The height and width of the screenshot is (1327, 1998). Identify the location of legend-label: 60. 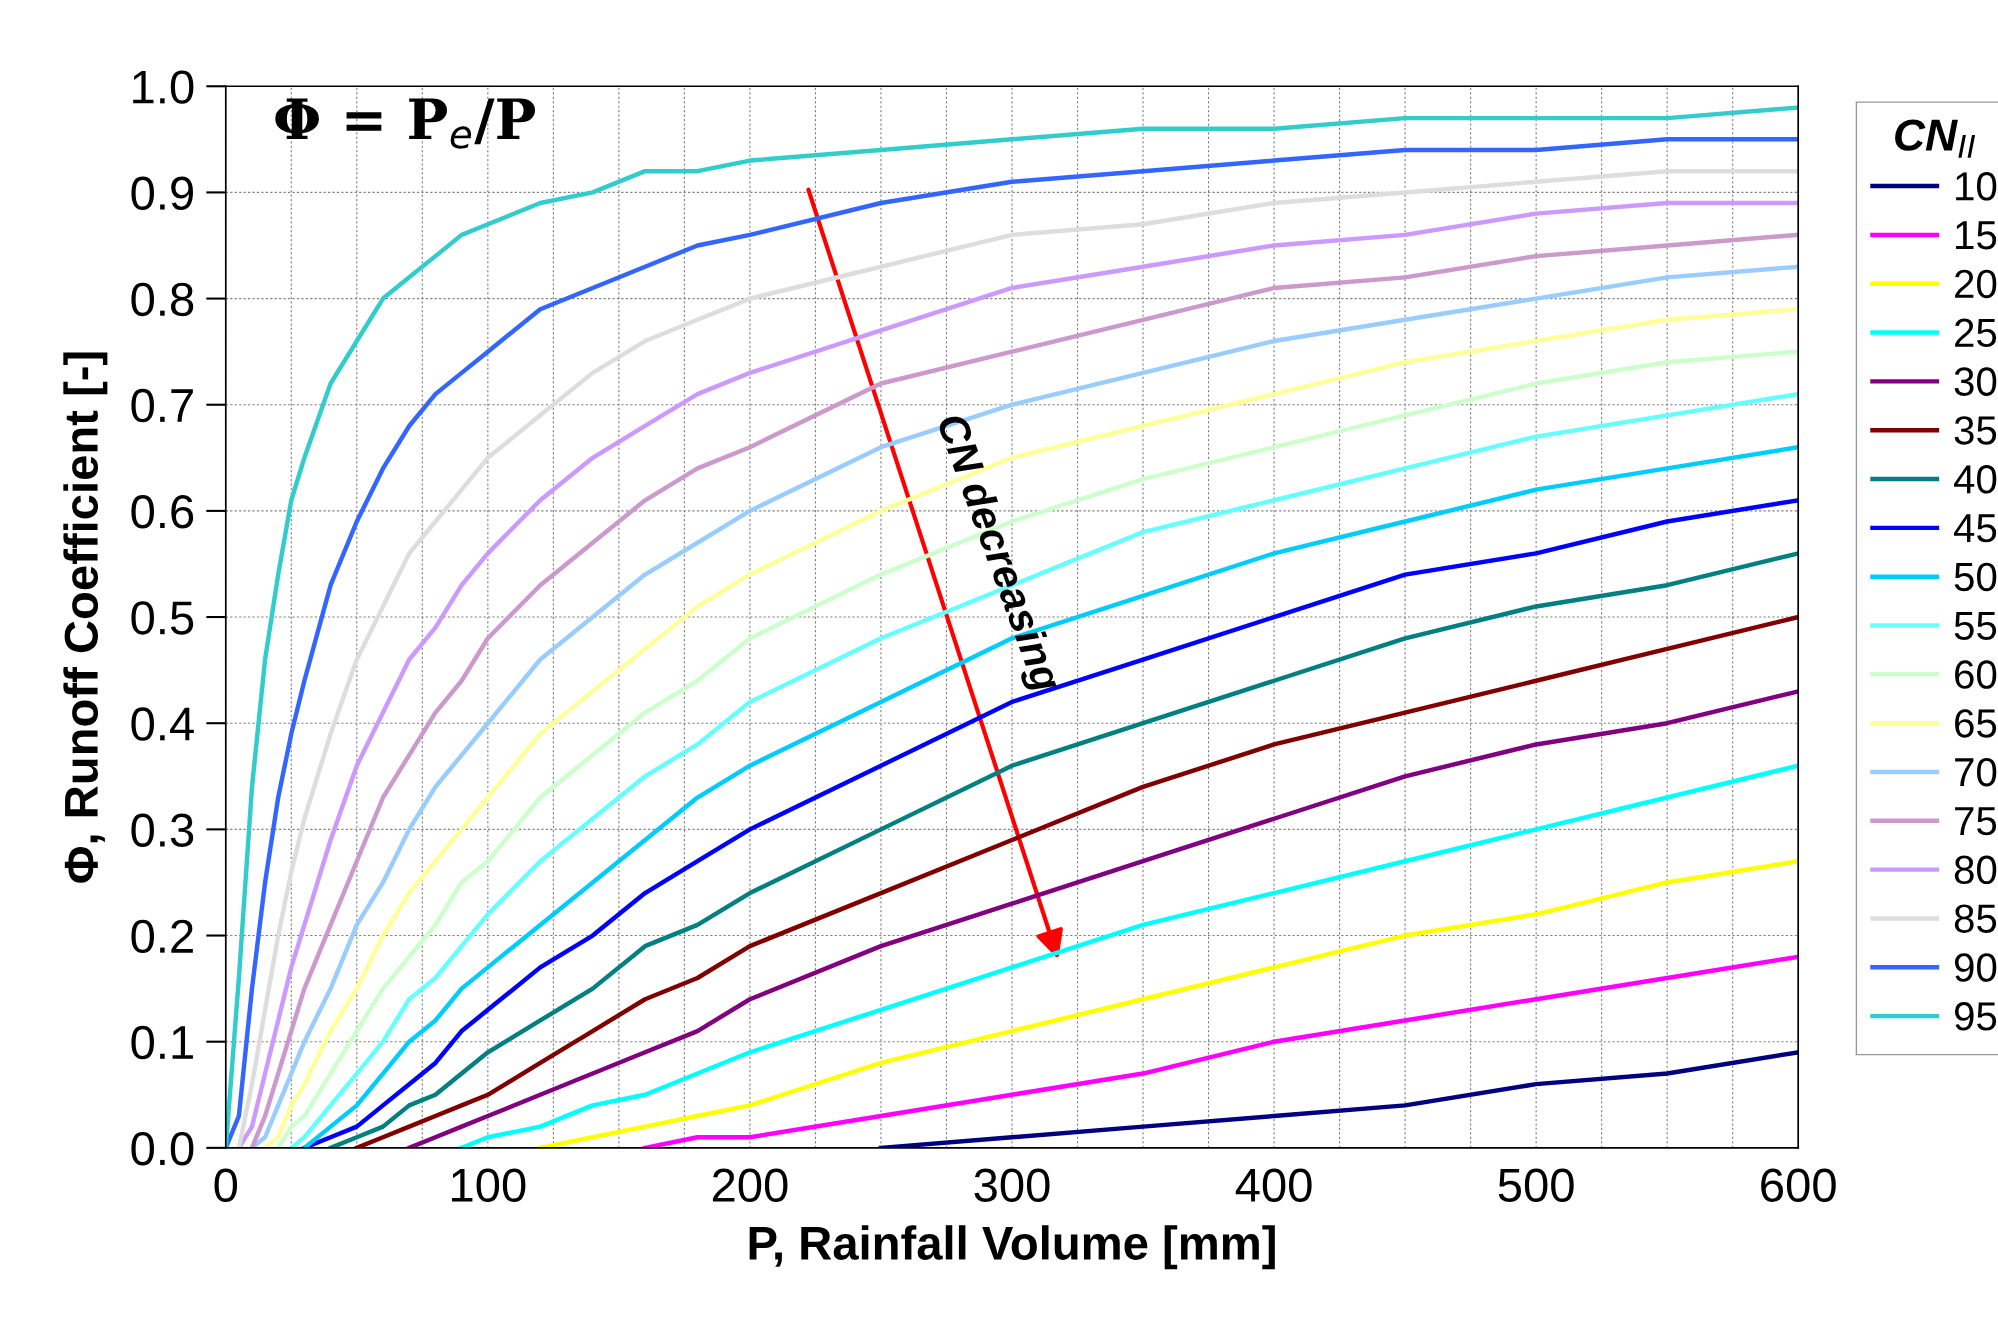
(1976, 674).